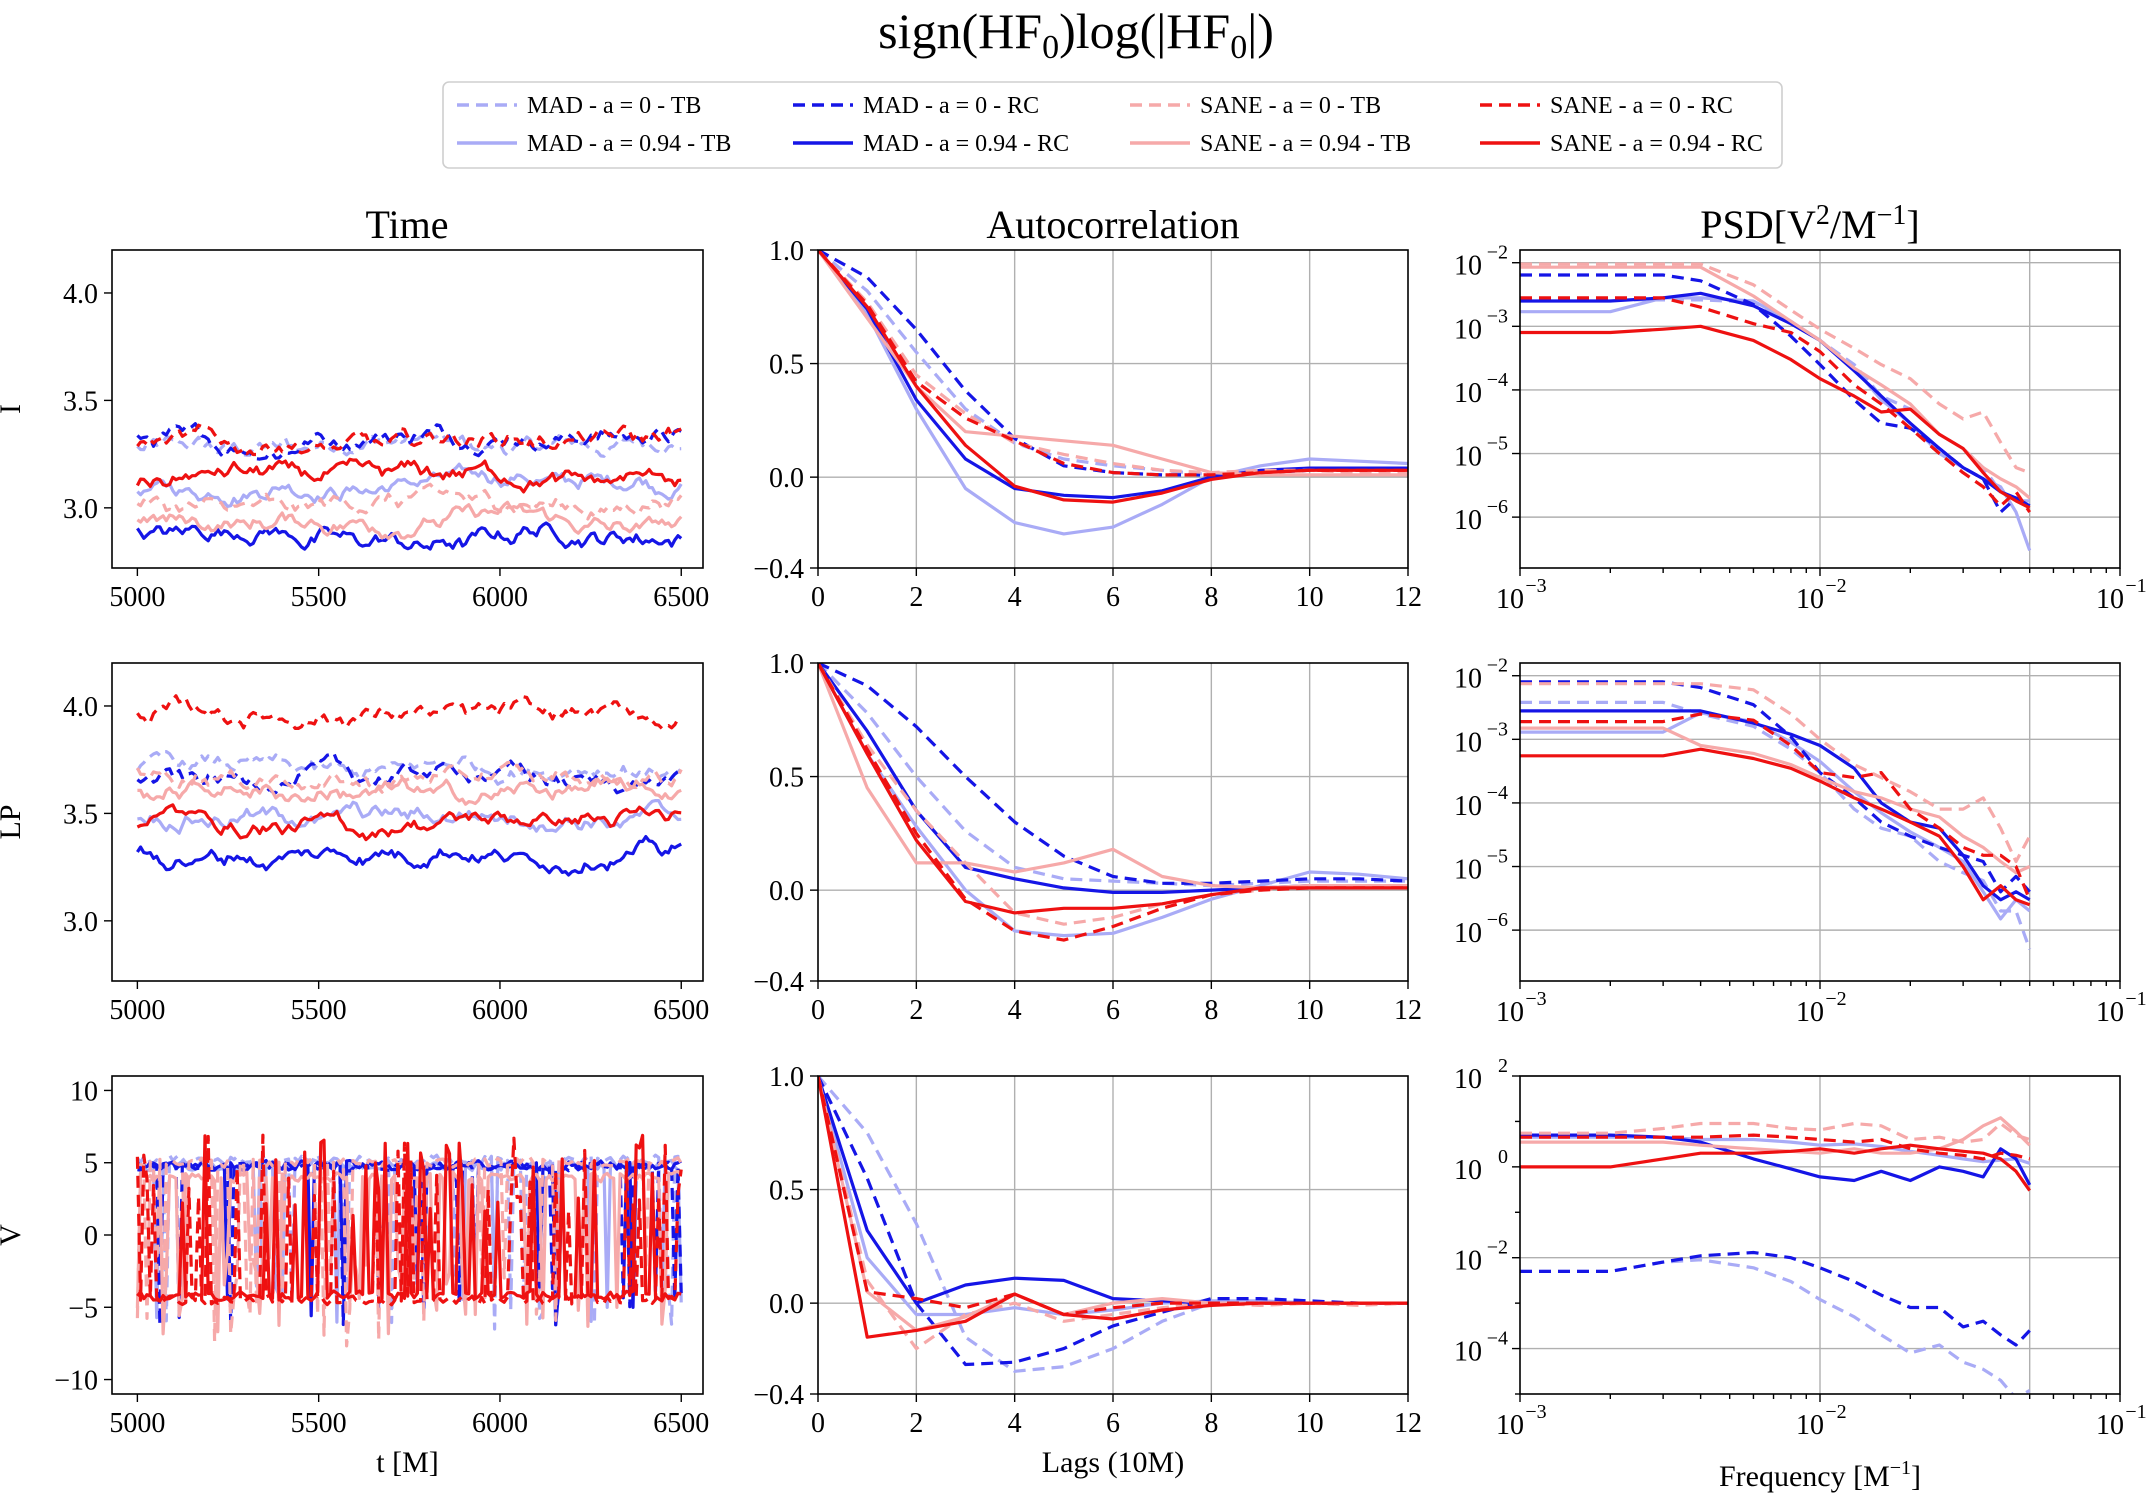 The image size is (2152, 1508). I want to click on panel-time-V: 5000 5500 6000 6500 −10 −5 0 5 10 Vt [M], so click(354, 1277).